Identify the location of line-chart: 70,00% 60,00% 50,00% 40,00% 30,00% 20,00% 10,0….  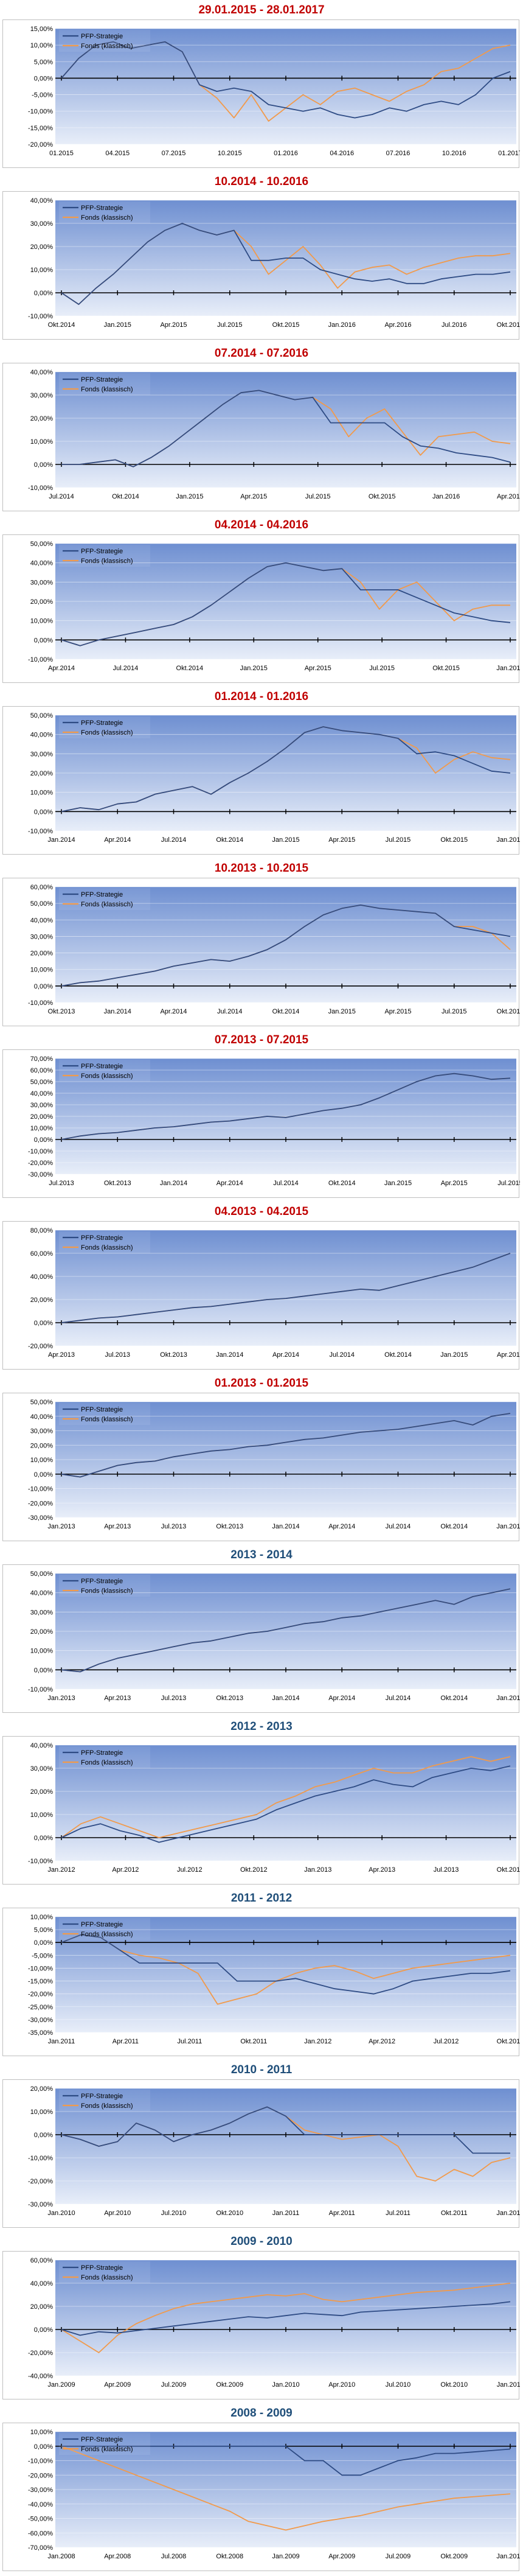
(274, 1121).